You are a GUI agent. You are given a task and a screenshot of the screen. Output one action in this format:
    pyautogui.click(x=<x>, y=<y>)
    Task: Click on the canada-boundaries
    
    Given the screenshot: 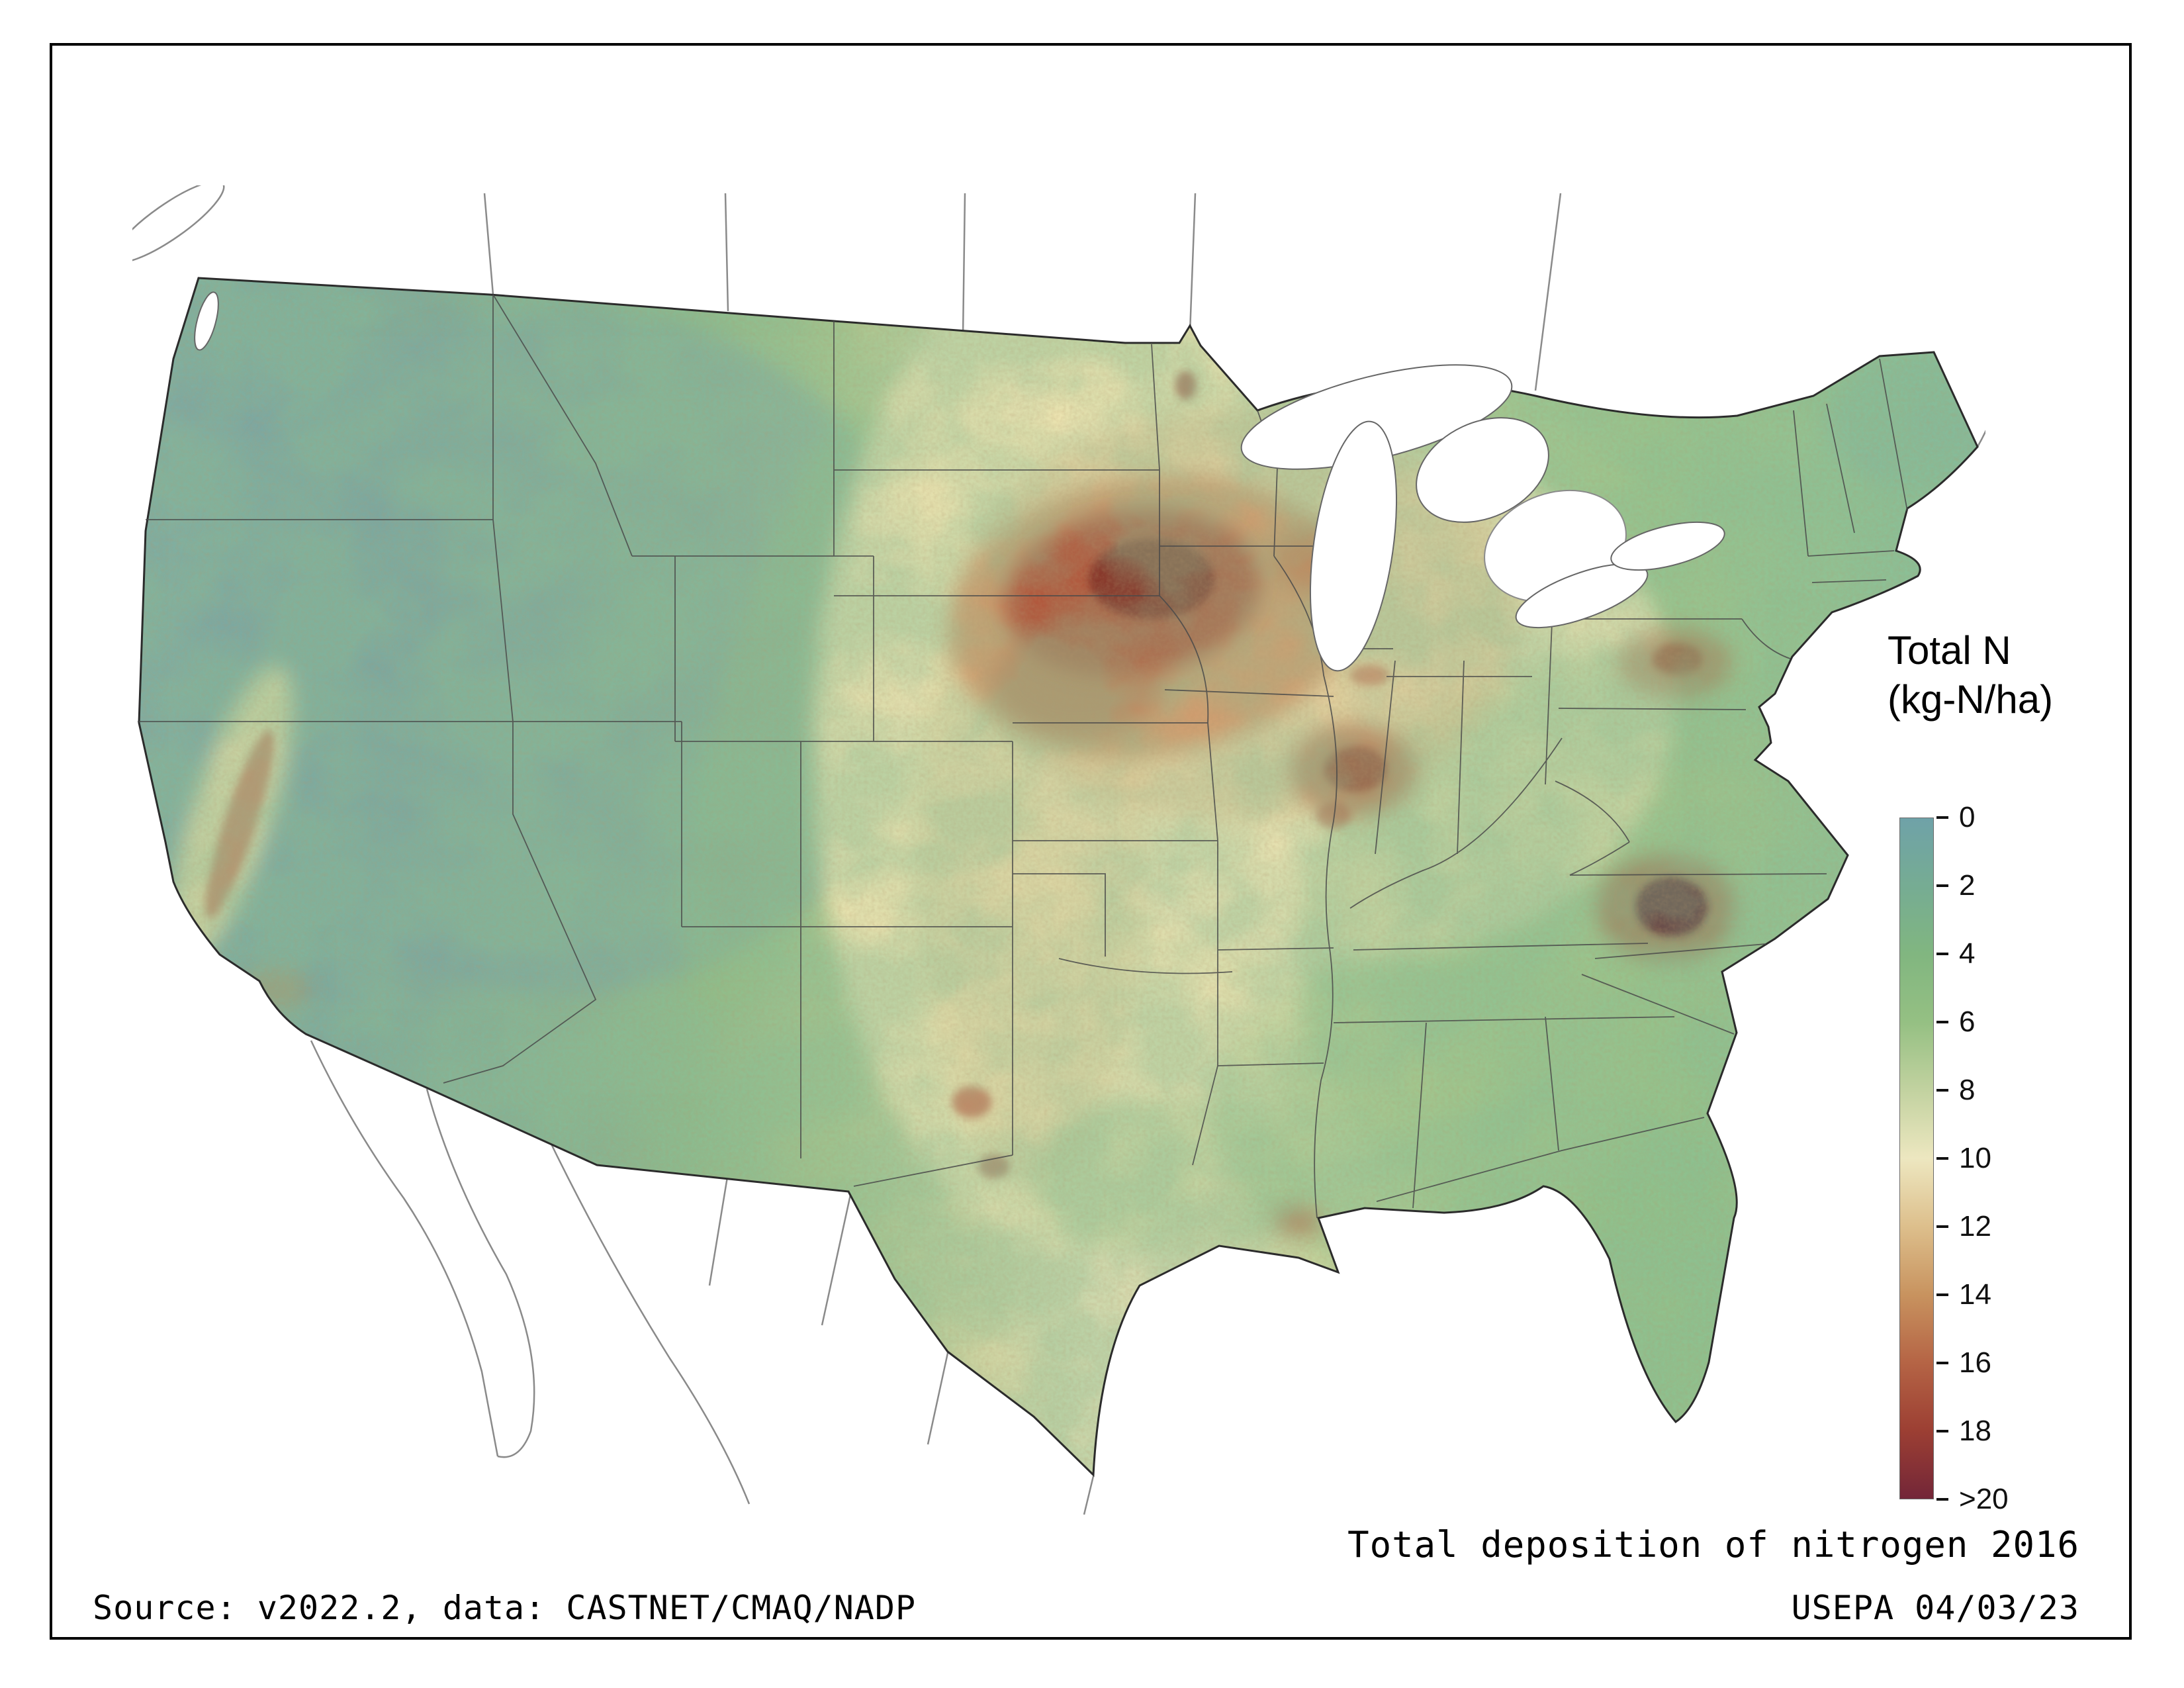 What is the action you would take?
    pyautogui.click(x=1058, y=316)
    